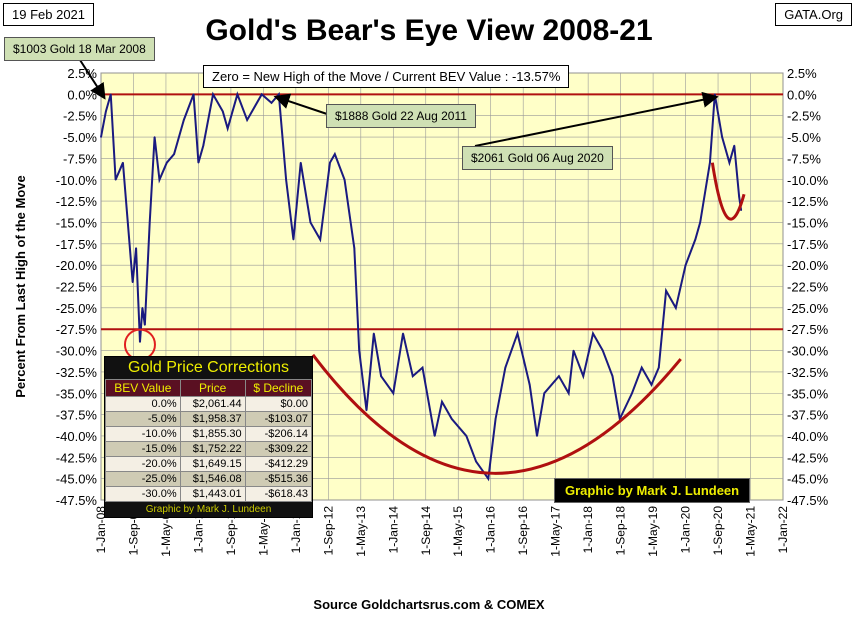 The image size is (858, 623). Describe the element at coordinates (802, 73) in the screenshot. I see `y-tick-right: 2.5%` at that location.